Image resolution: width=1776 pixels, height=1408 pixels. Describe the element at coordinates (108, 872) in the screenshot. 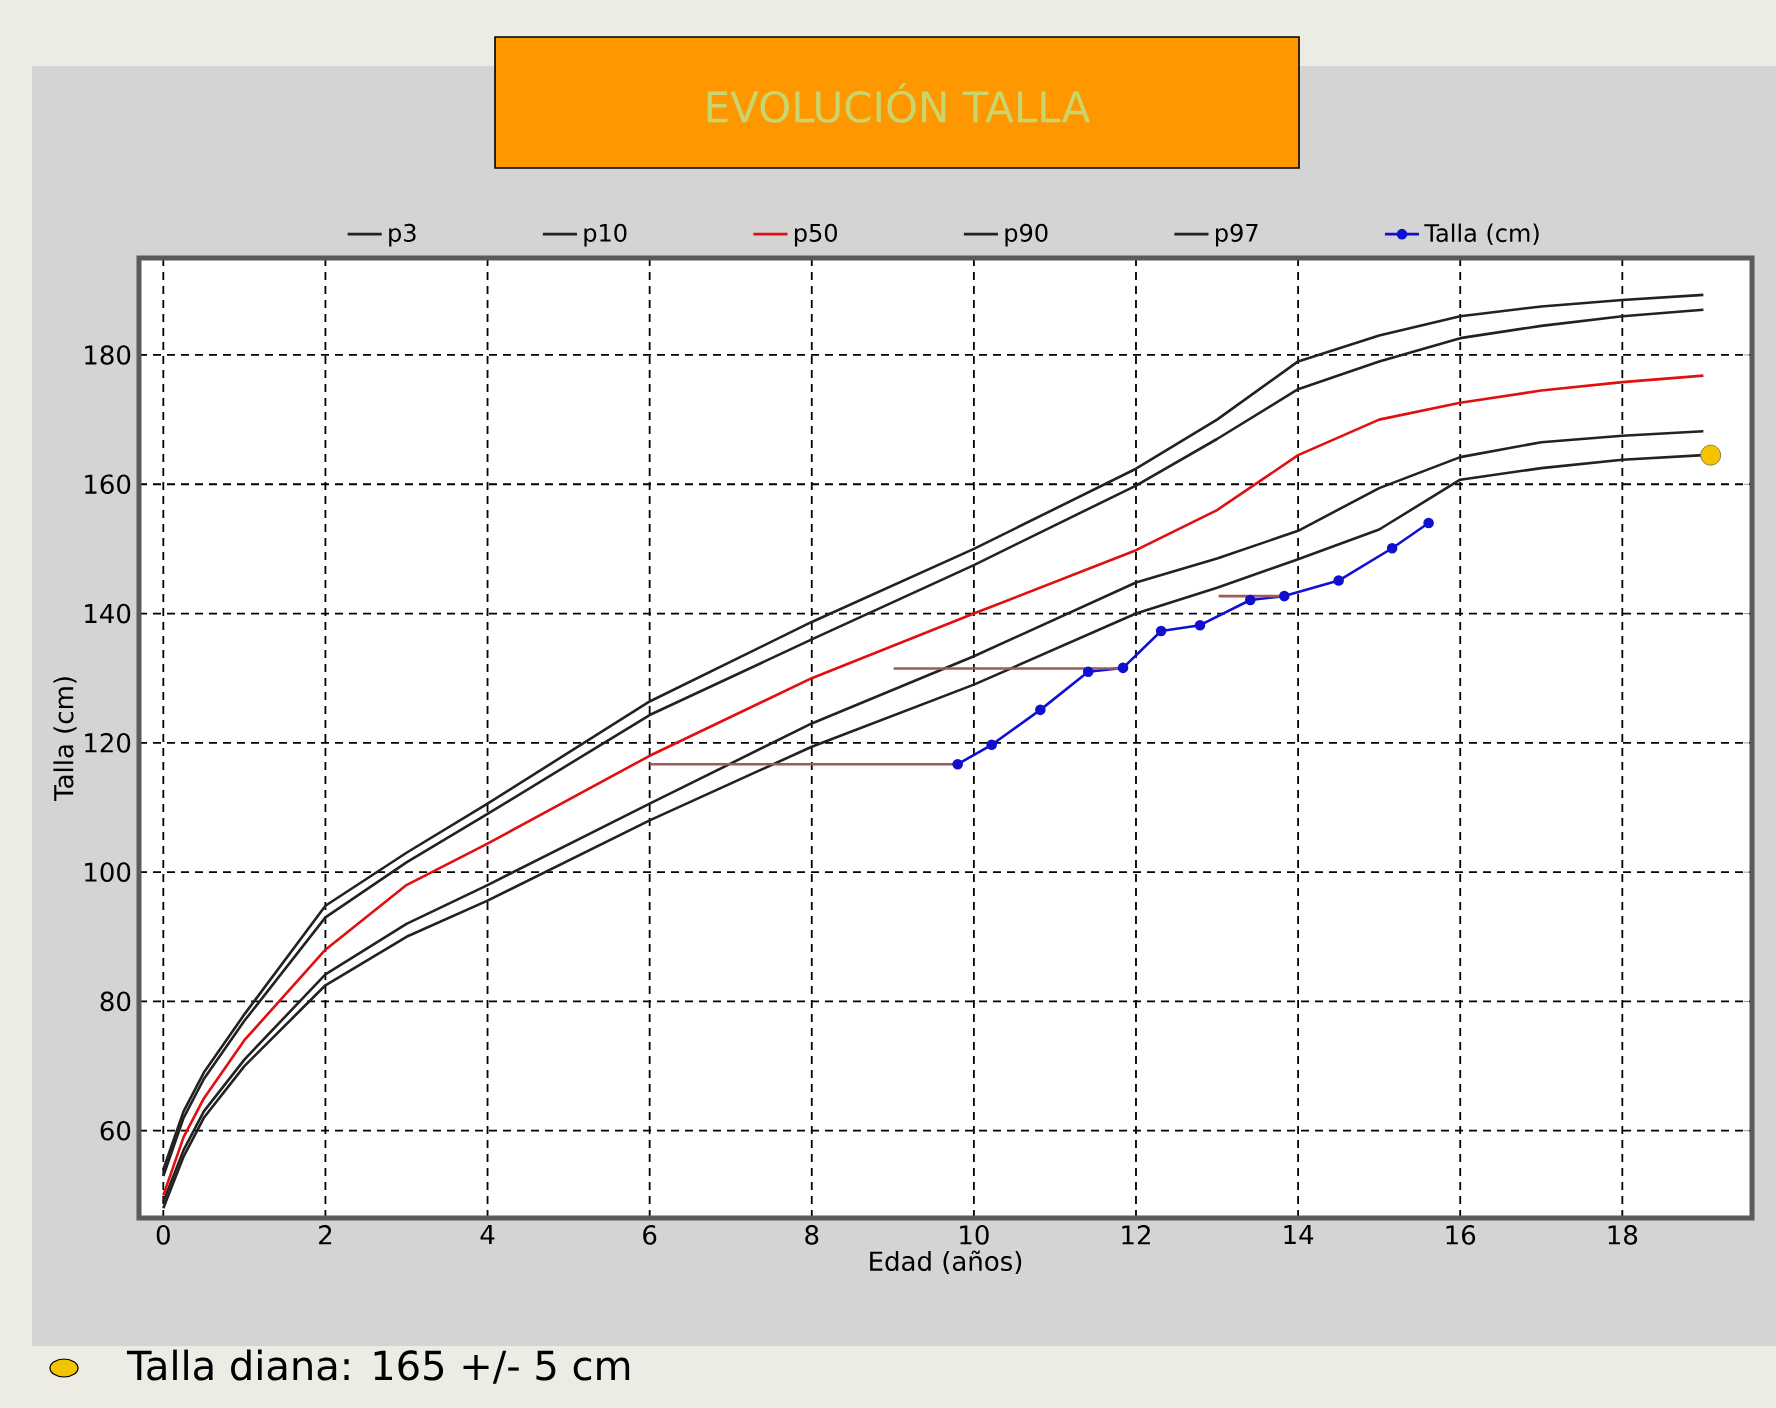

I see `y-tick-label: 100` at that location.